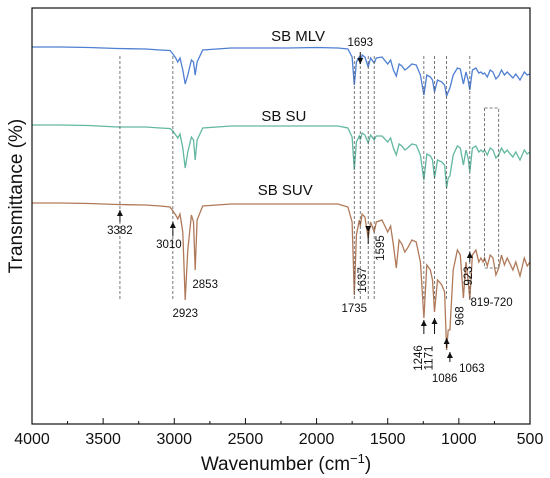 Image resolution: width=550 pixels, height=478 pixels. I want to click on x-axis-title-close: ), so click(368, 464).